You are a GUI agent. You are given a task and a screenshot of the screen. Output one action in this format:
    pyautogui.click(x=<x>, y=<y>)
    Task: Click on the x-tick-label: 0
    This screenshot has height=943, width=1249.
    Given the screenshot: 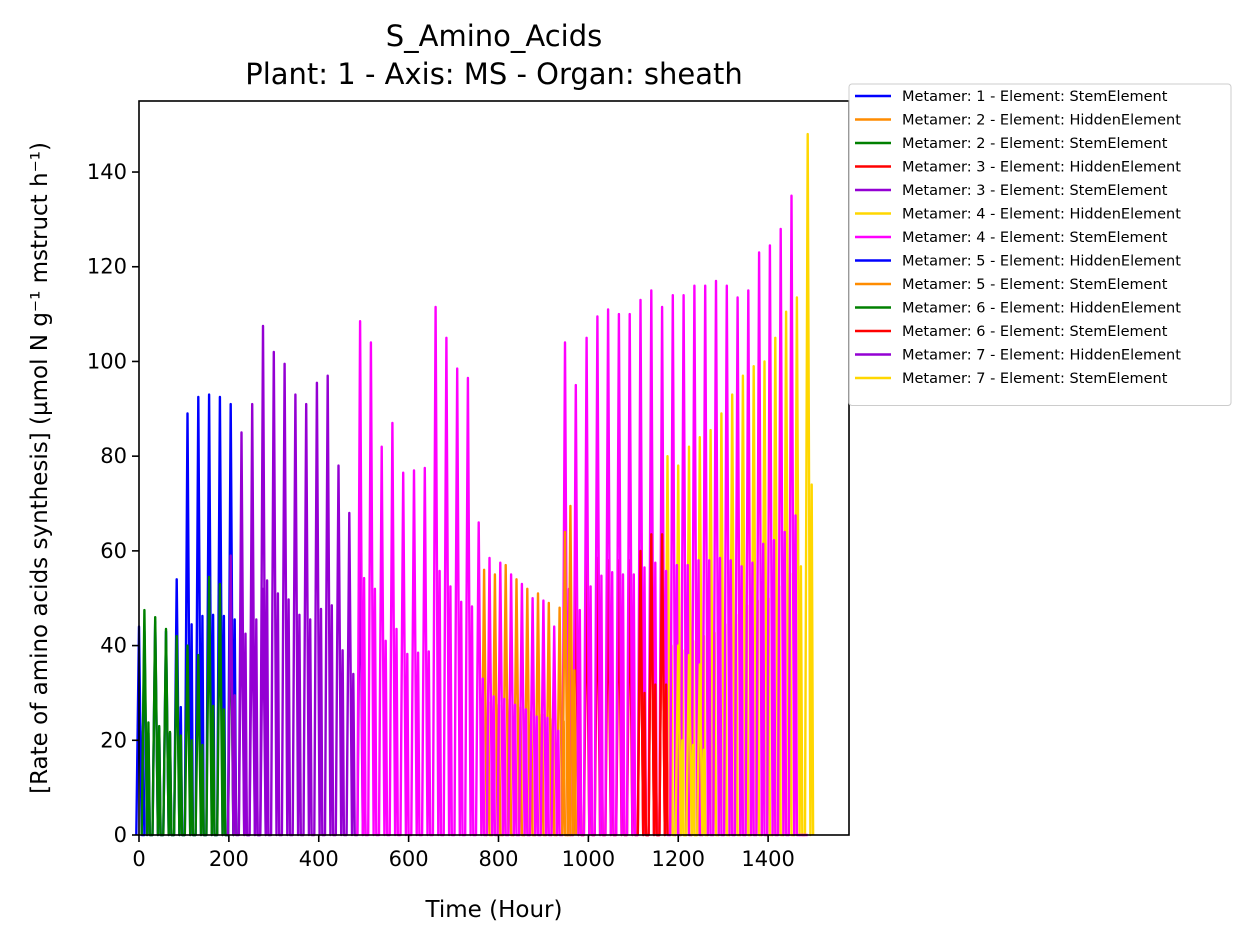 What is the action you would take?
    pyautogui.click(x=138, y=859)
    